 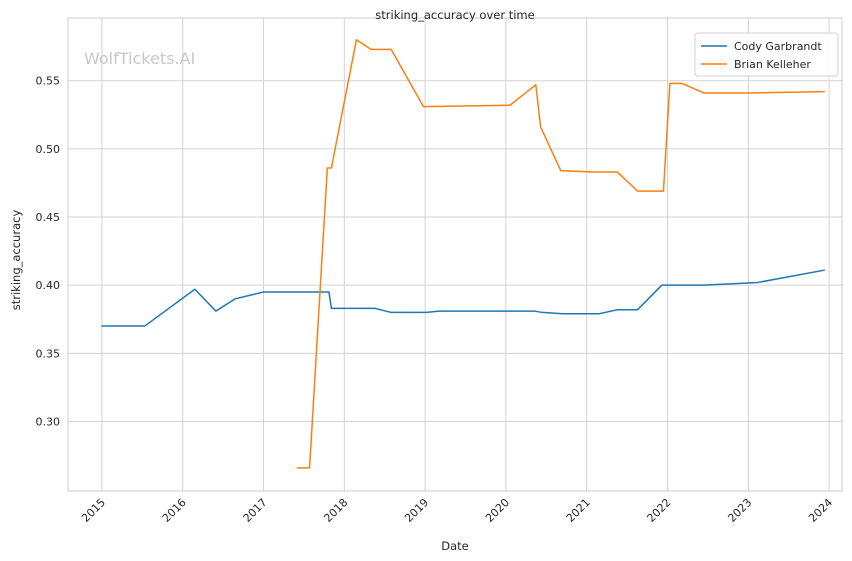 I want to click on y-tick-label: 0.40, so click(x=48, y=285).